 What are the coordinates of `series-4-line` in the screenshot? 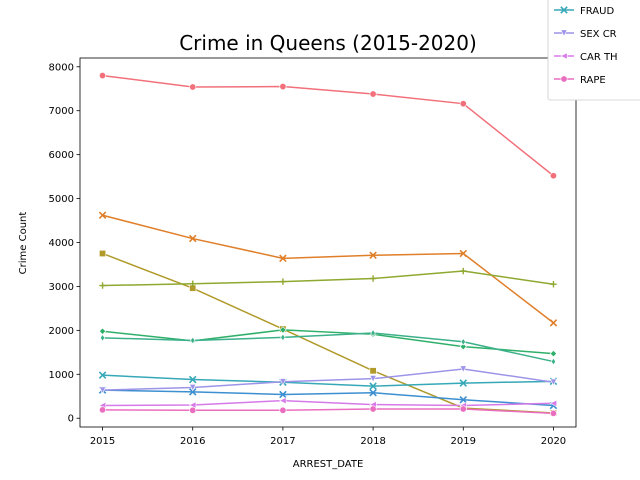 It's located at (328, 278).